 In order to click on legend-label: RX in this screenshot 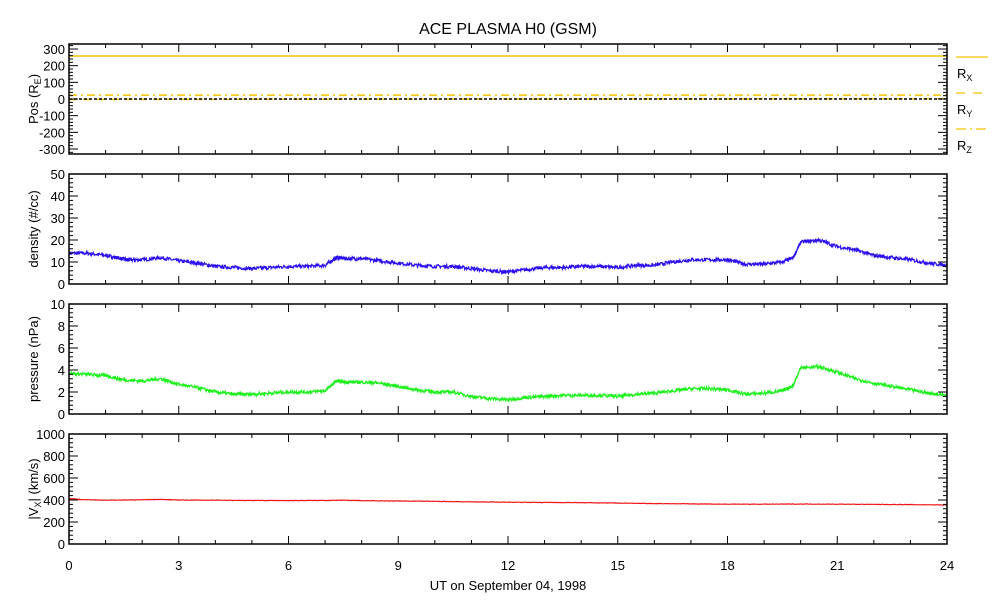, I will do `click(964, 74)`.